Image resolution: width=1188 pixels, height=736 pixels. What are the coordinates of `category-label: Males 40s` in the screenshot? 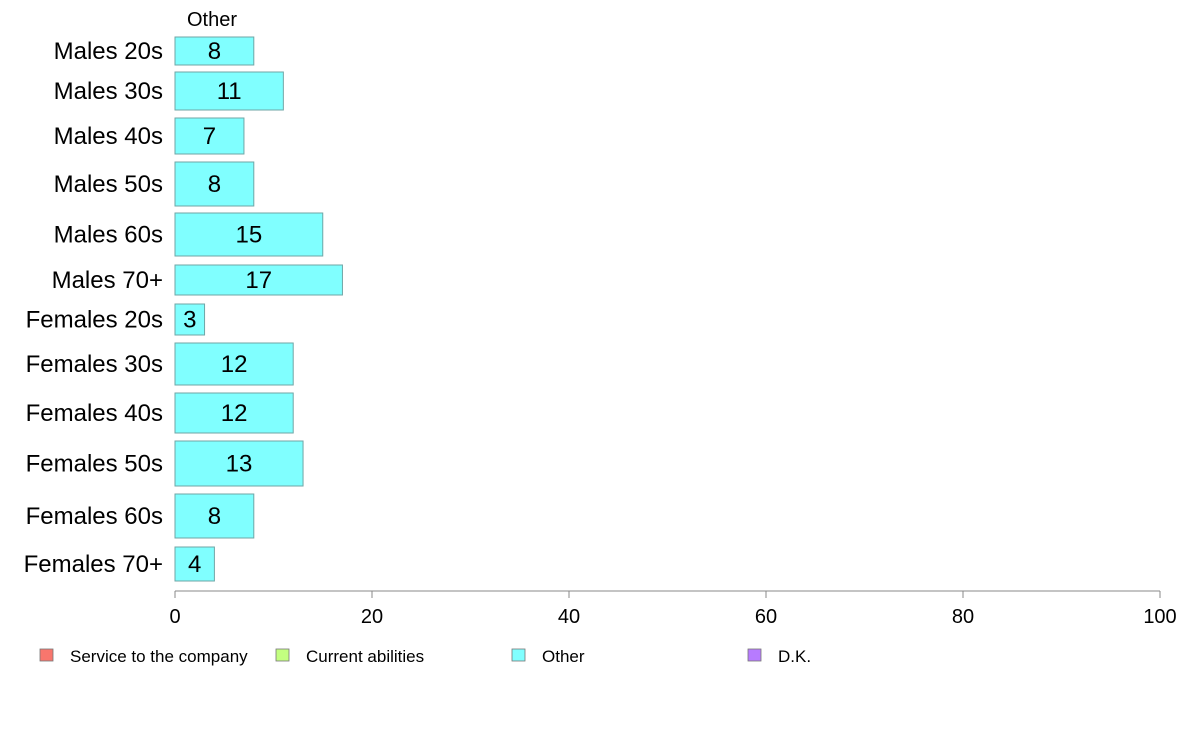 It's located at (108, 136).